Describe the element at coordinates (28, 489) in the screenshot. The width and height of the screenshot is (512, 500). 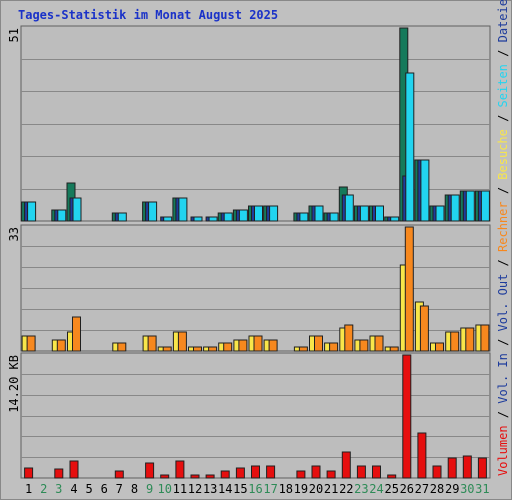
I see `day-label-1: 1` at that location.